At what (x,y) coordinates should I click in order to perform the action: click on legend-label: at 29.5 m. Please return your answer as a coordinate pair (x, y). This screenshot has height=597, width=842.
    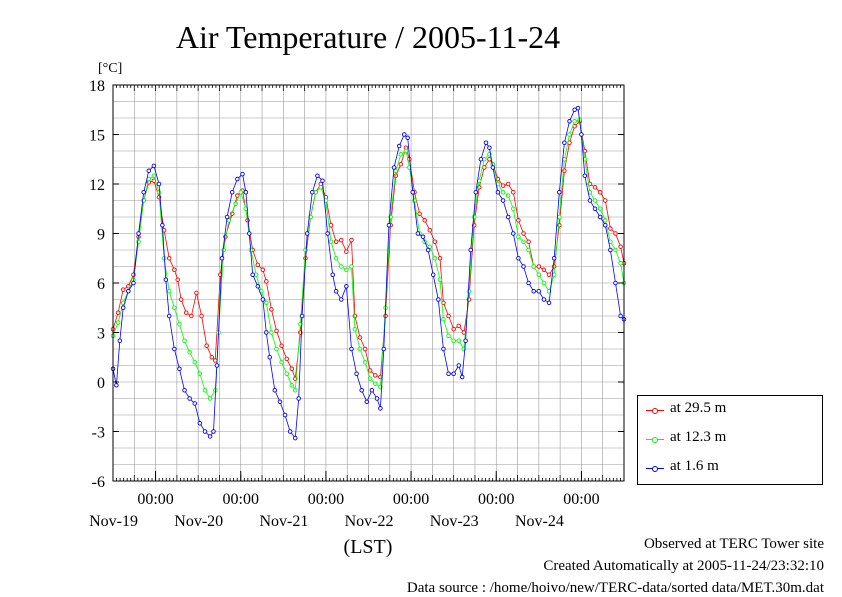
    Looking at the image, I should click on (698, 408).